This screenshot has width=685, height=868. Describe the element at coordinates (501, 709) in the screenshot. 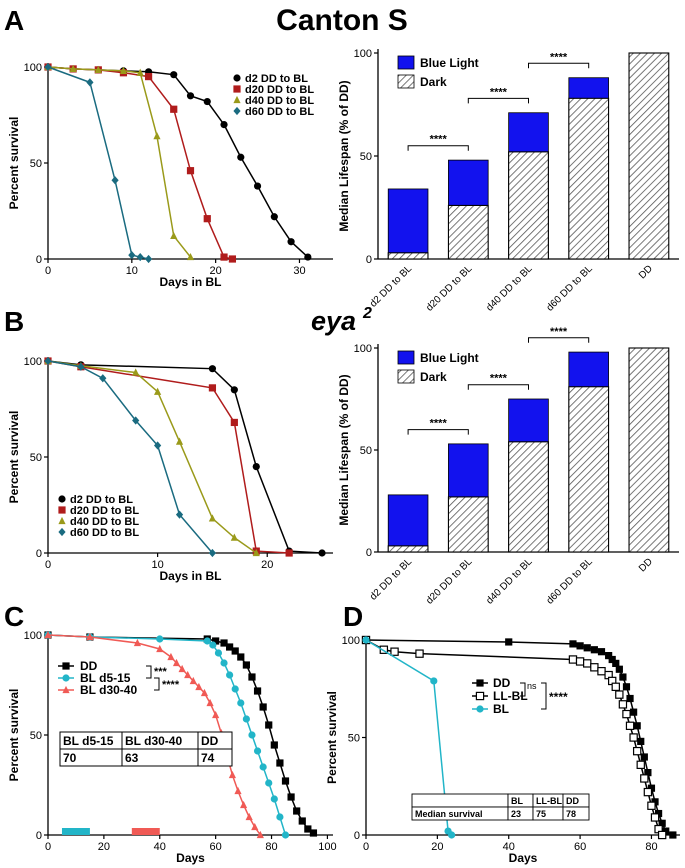

I see `legend-label: BL` at that location.